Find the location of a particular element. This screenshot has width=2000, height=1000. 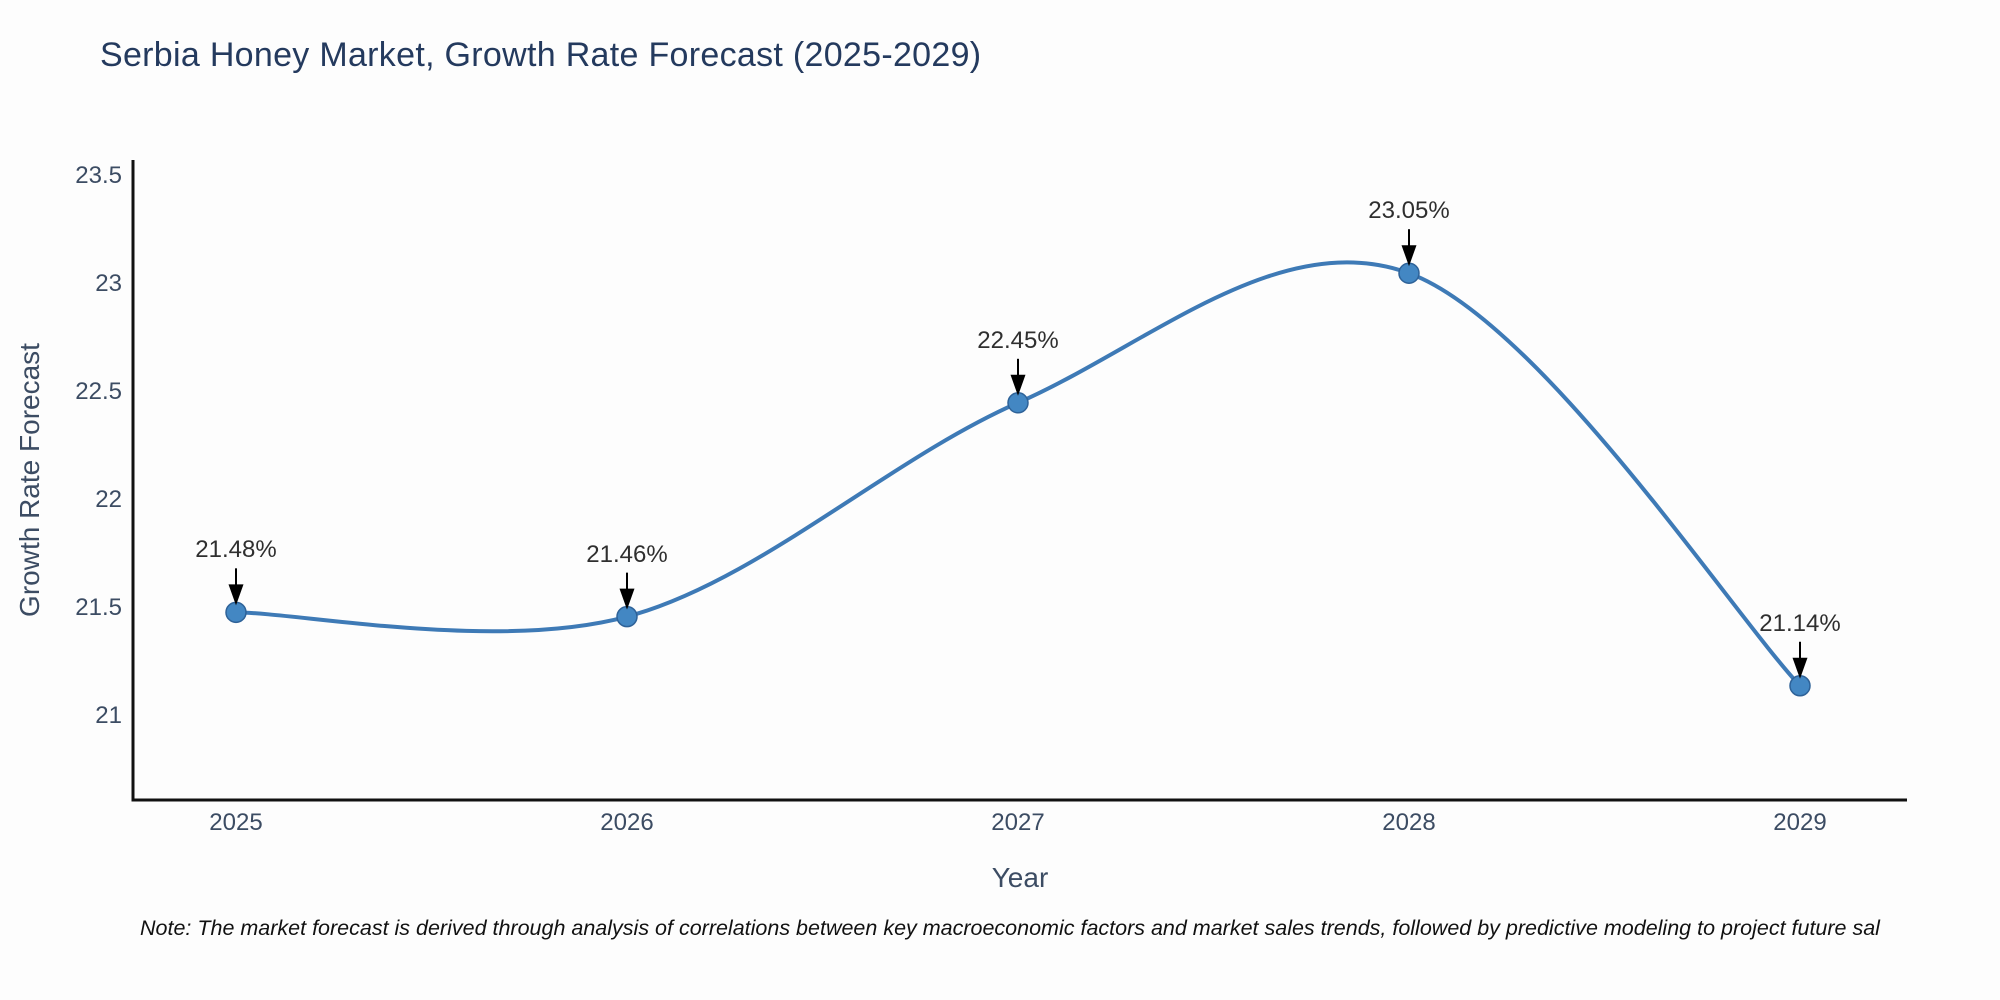

data-point-label-2025: 21.48% is located at coordinates (236, 550).